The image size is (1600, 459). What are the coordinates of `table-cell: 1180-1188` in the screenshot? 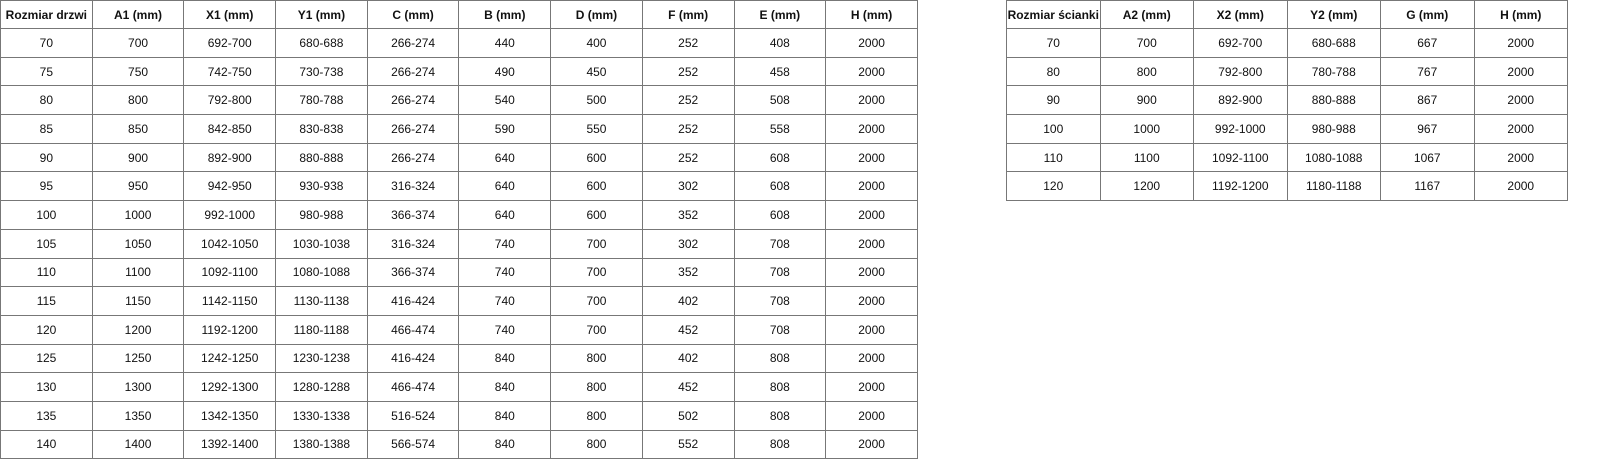 It's located at (321, 329).